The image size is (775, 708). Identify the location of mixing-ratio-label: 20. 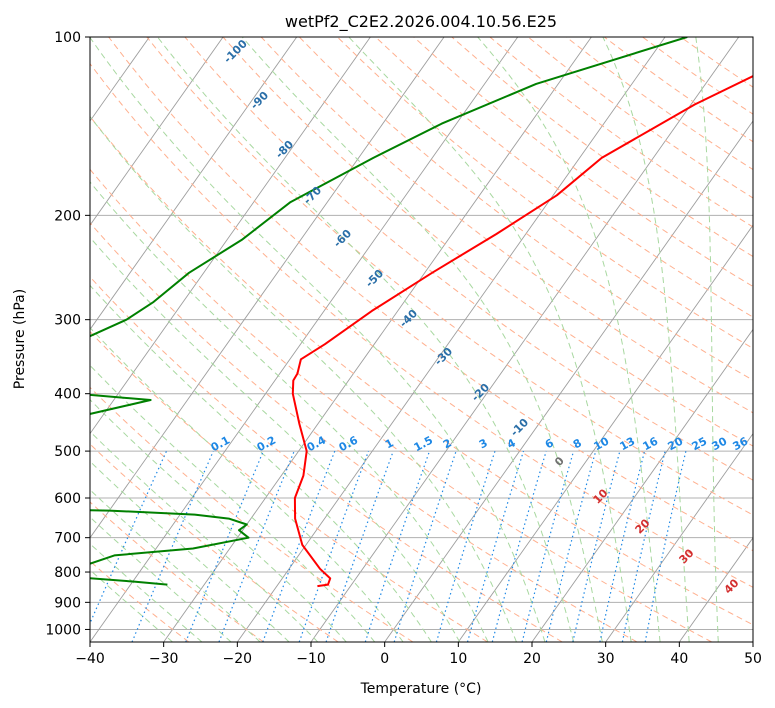
(676, 443).